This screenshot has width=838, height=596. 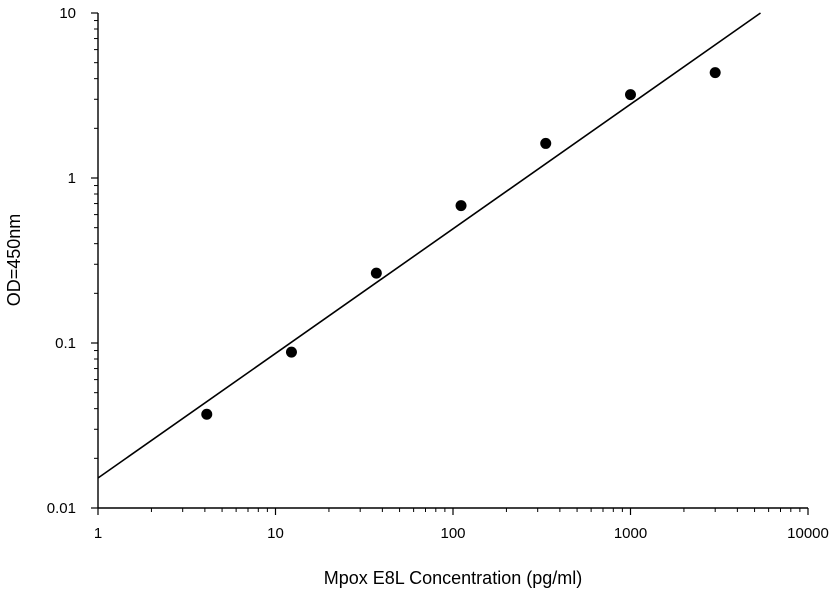 I want to click on x-ticks: 1 10 100 1000 10000, so click(x=461, y=525).